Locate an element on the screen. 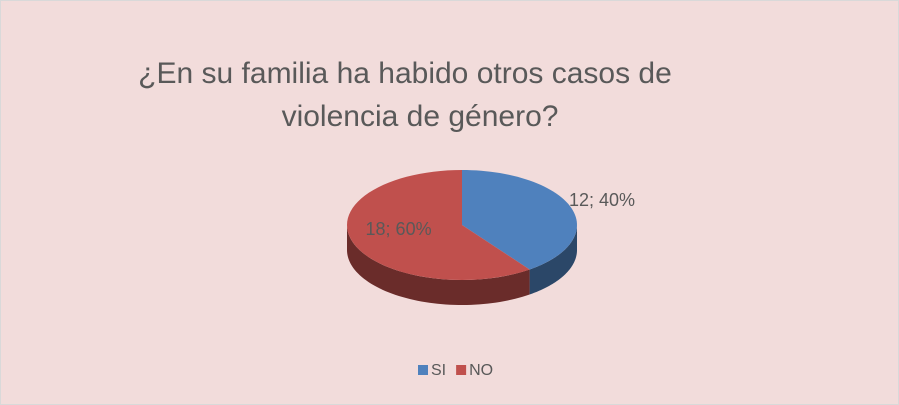 The width and height of the screenshot is (899, 405). data-label: 12; 40% is located at coordinates (602, 200).